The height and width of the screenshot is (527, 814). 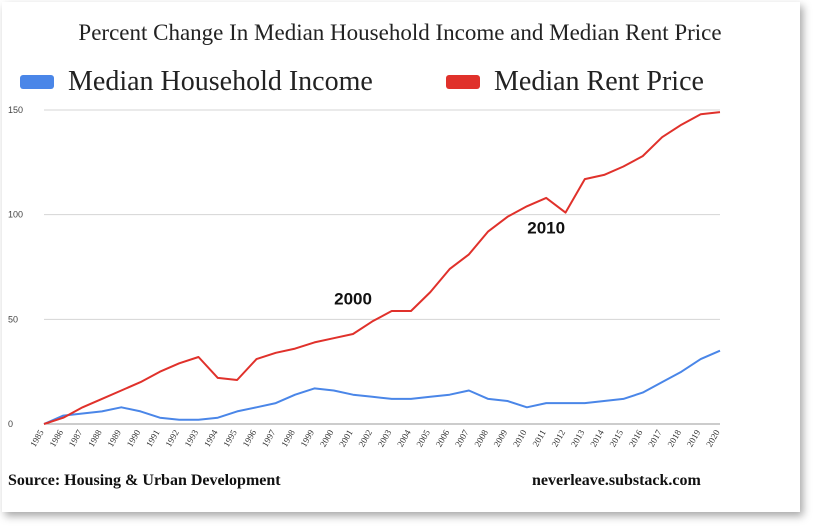 What do you see at coordinates (462, 438) in the screenshot?
I see `x-tick-label: 2007` at bounding box center [462, 438].